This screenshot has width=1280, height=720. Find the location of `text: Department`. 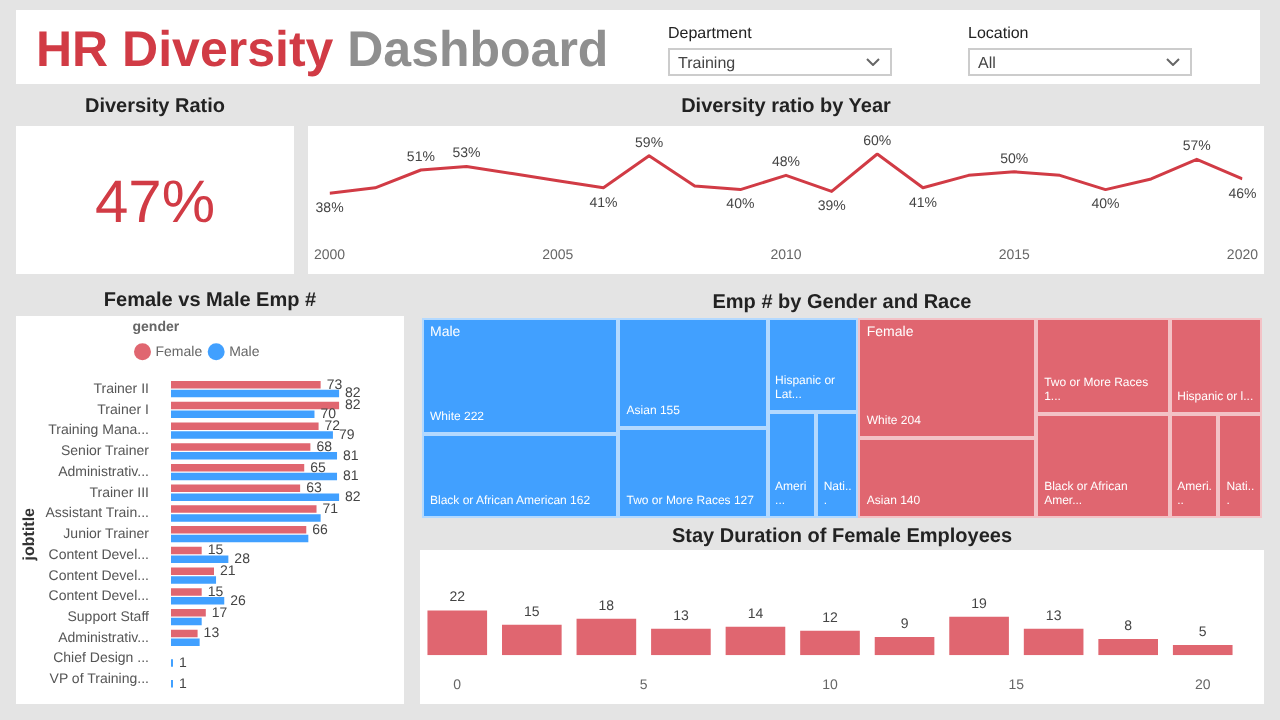

text: Department is located at coordinates (710, 33).